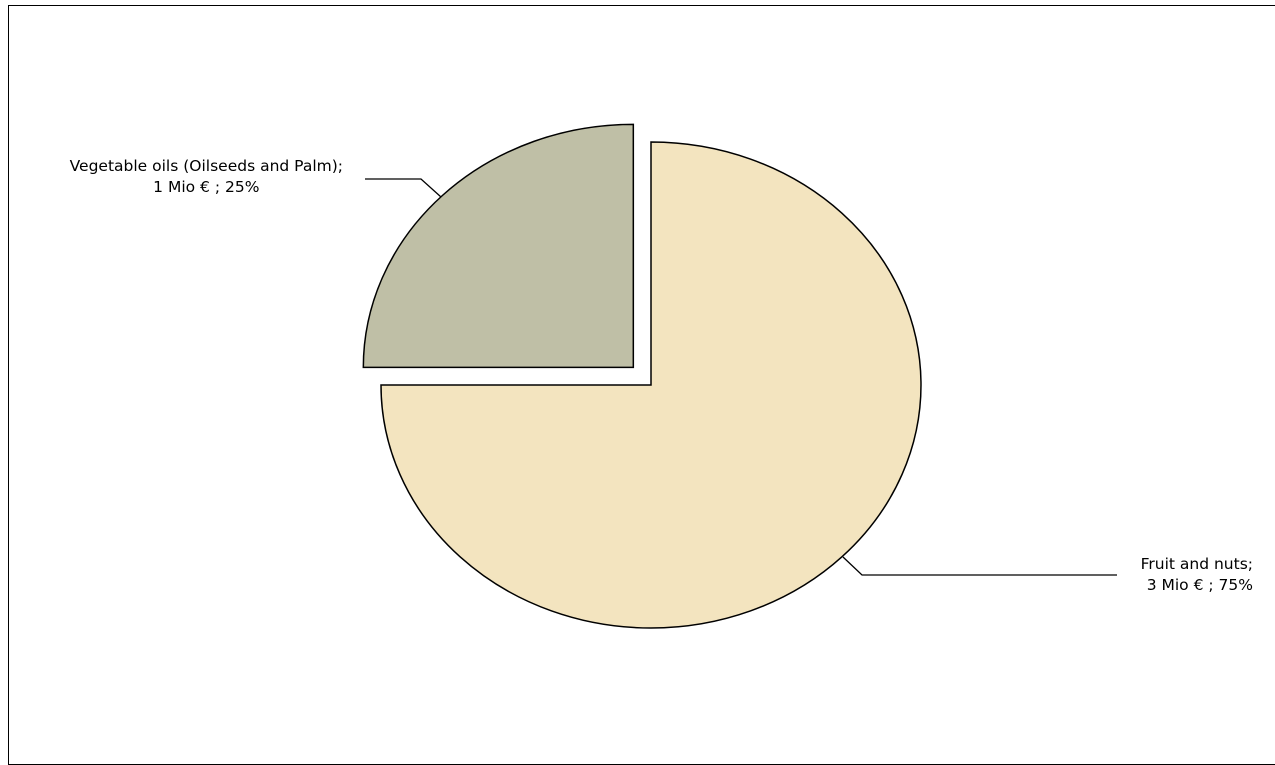 The image size is (1275, 765). I want to click on leader-line-fruit-and-nuts, so click(979, 566).